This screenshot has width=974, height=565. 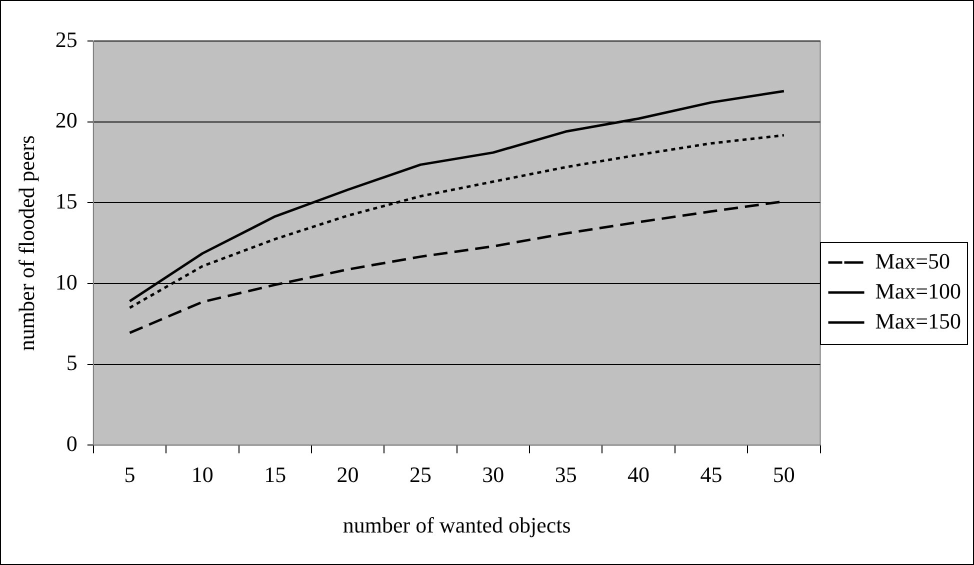 What do you see at coordinates (66, 201) in the screenshot?
I see `y-tick-label: 15` at bounding box center [66, 201].